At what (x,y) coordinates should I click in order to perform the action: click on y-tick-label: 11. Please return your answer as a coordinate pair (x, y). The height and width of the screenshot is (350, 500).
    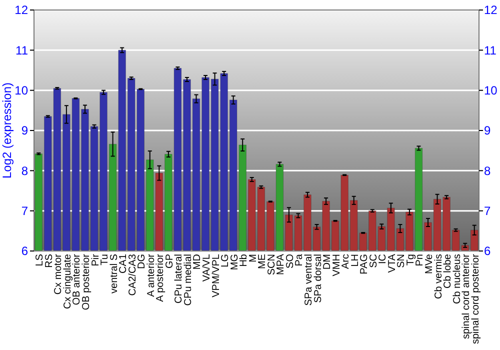
    Looking at the image, I should click on (22, 50).